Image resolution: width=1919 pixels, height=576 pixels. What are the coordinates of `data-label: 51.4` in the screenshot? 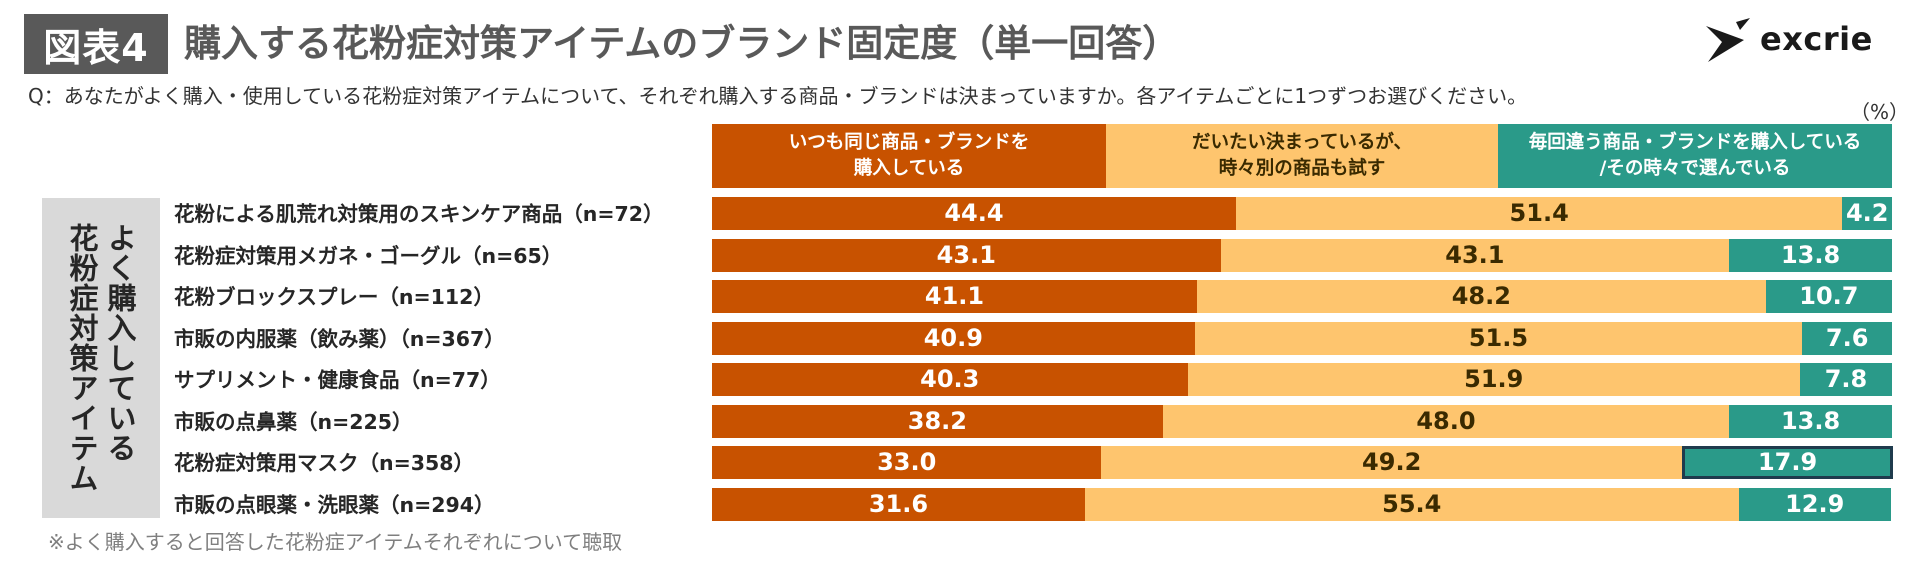 It's located at (1539, 213).